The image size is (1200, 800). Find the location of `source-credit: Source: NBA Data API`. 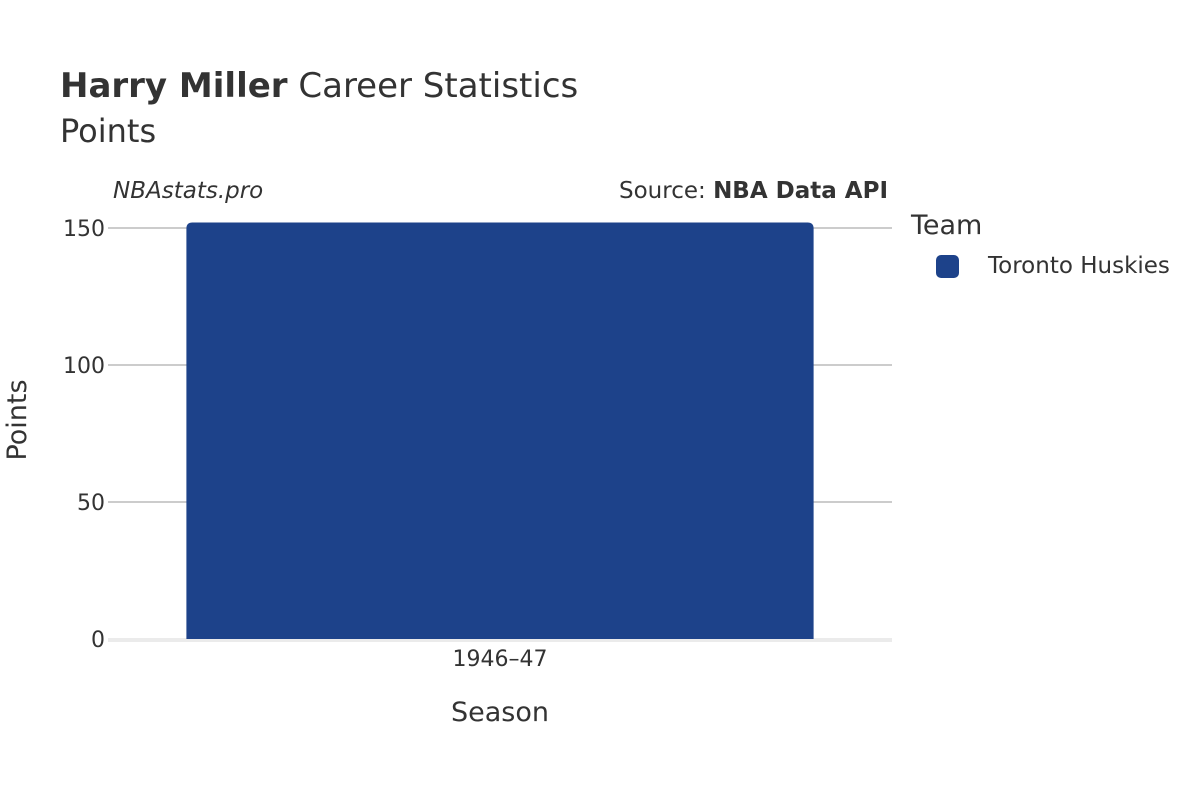

source-credit: Source: NBA Data API is located at coordinates (753, 191).